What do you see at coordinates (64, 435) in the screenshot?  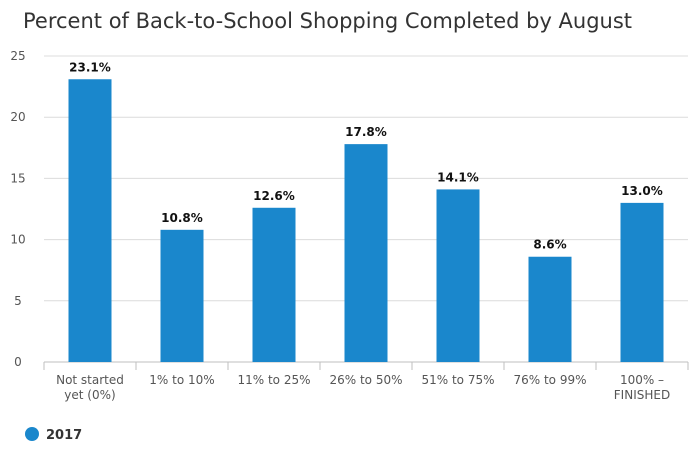 I see `legend-label: 2017` at bounding box center [64, 435].